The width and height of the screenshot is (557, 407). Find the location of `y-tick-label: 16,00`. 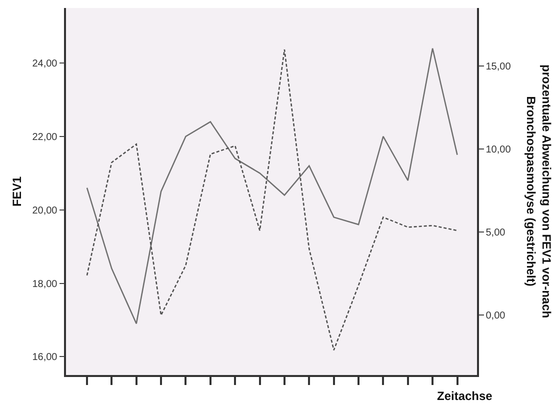

y-tick-label: 16,00 is located at coordinates (45, 358).